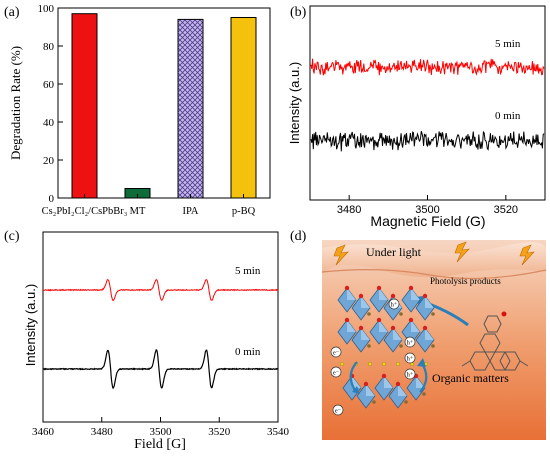  I want to click on x-tick-label: Cs₂PbI₂Cl₂/CsPbBr₃, so click(85, 211).